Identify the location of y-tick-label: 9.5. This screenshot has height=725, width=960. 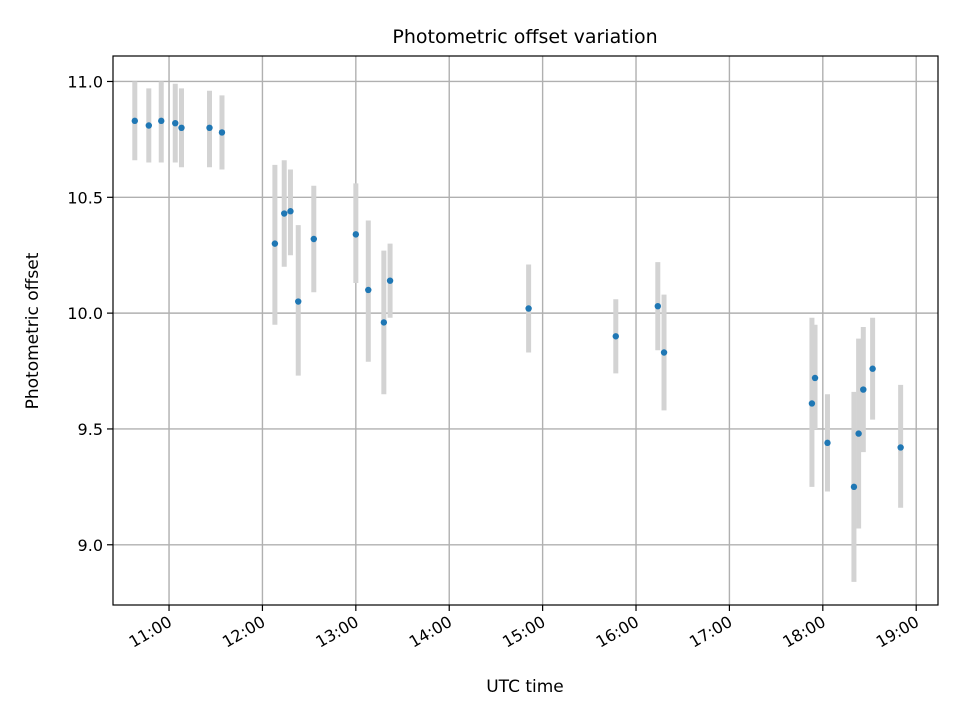
(90, 429).